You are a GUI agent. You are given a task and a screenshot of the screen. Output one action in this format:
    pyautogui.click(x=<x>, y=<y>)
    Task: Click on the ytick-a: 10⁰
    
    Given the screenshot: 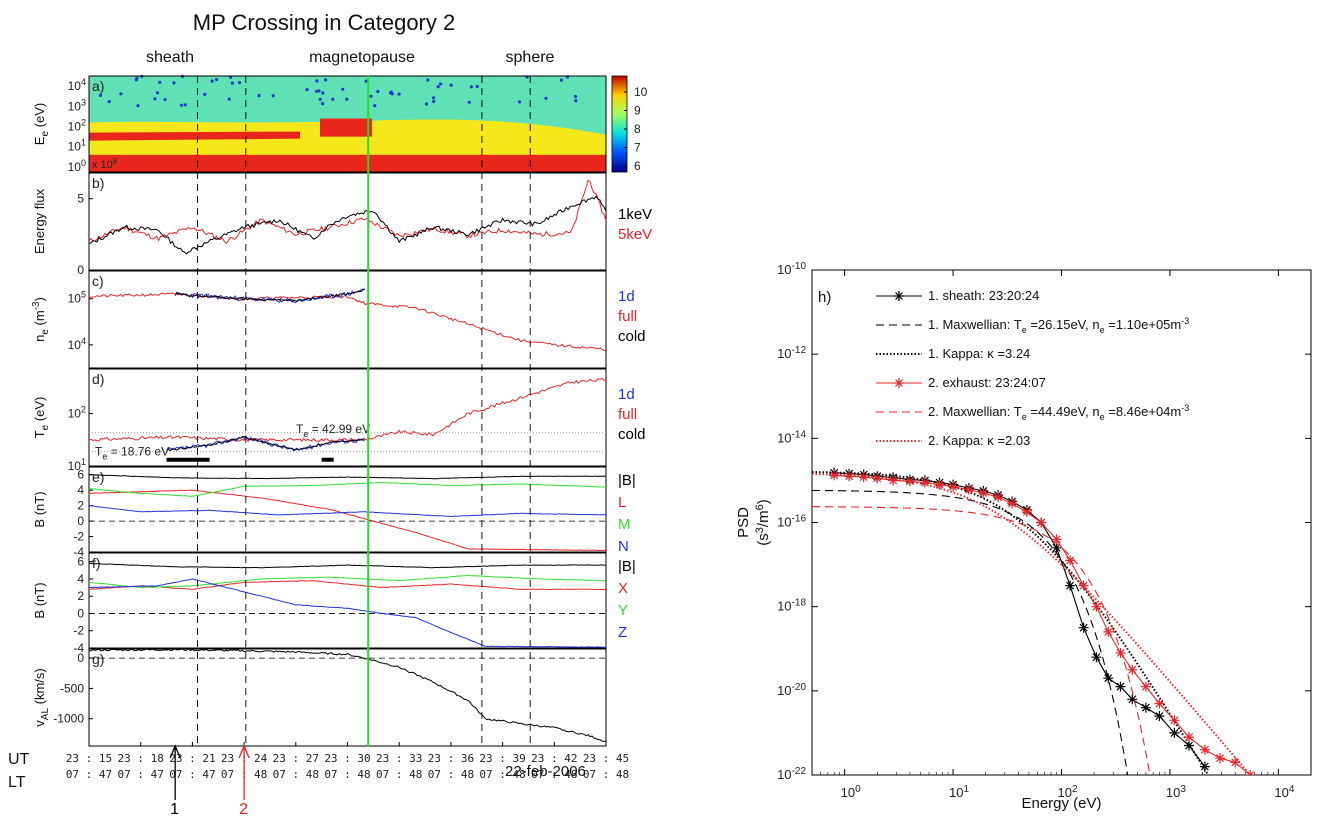 What is the action you would take?
    pyautogui.click(x=77, y=166)
    